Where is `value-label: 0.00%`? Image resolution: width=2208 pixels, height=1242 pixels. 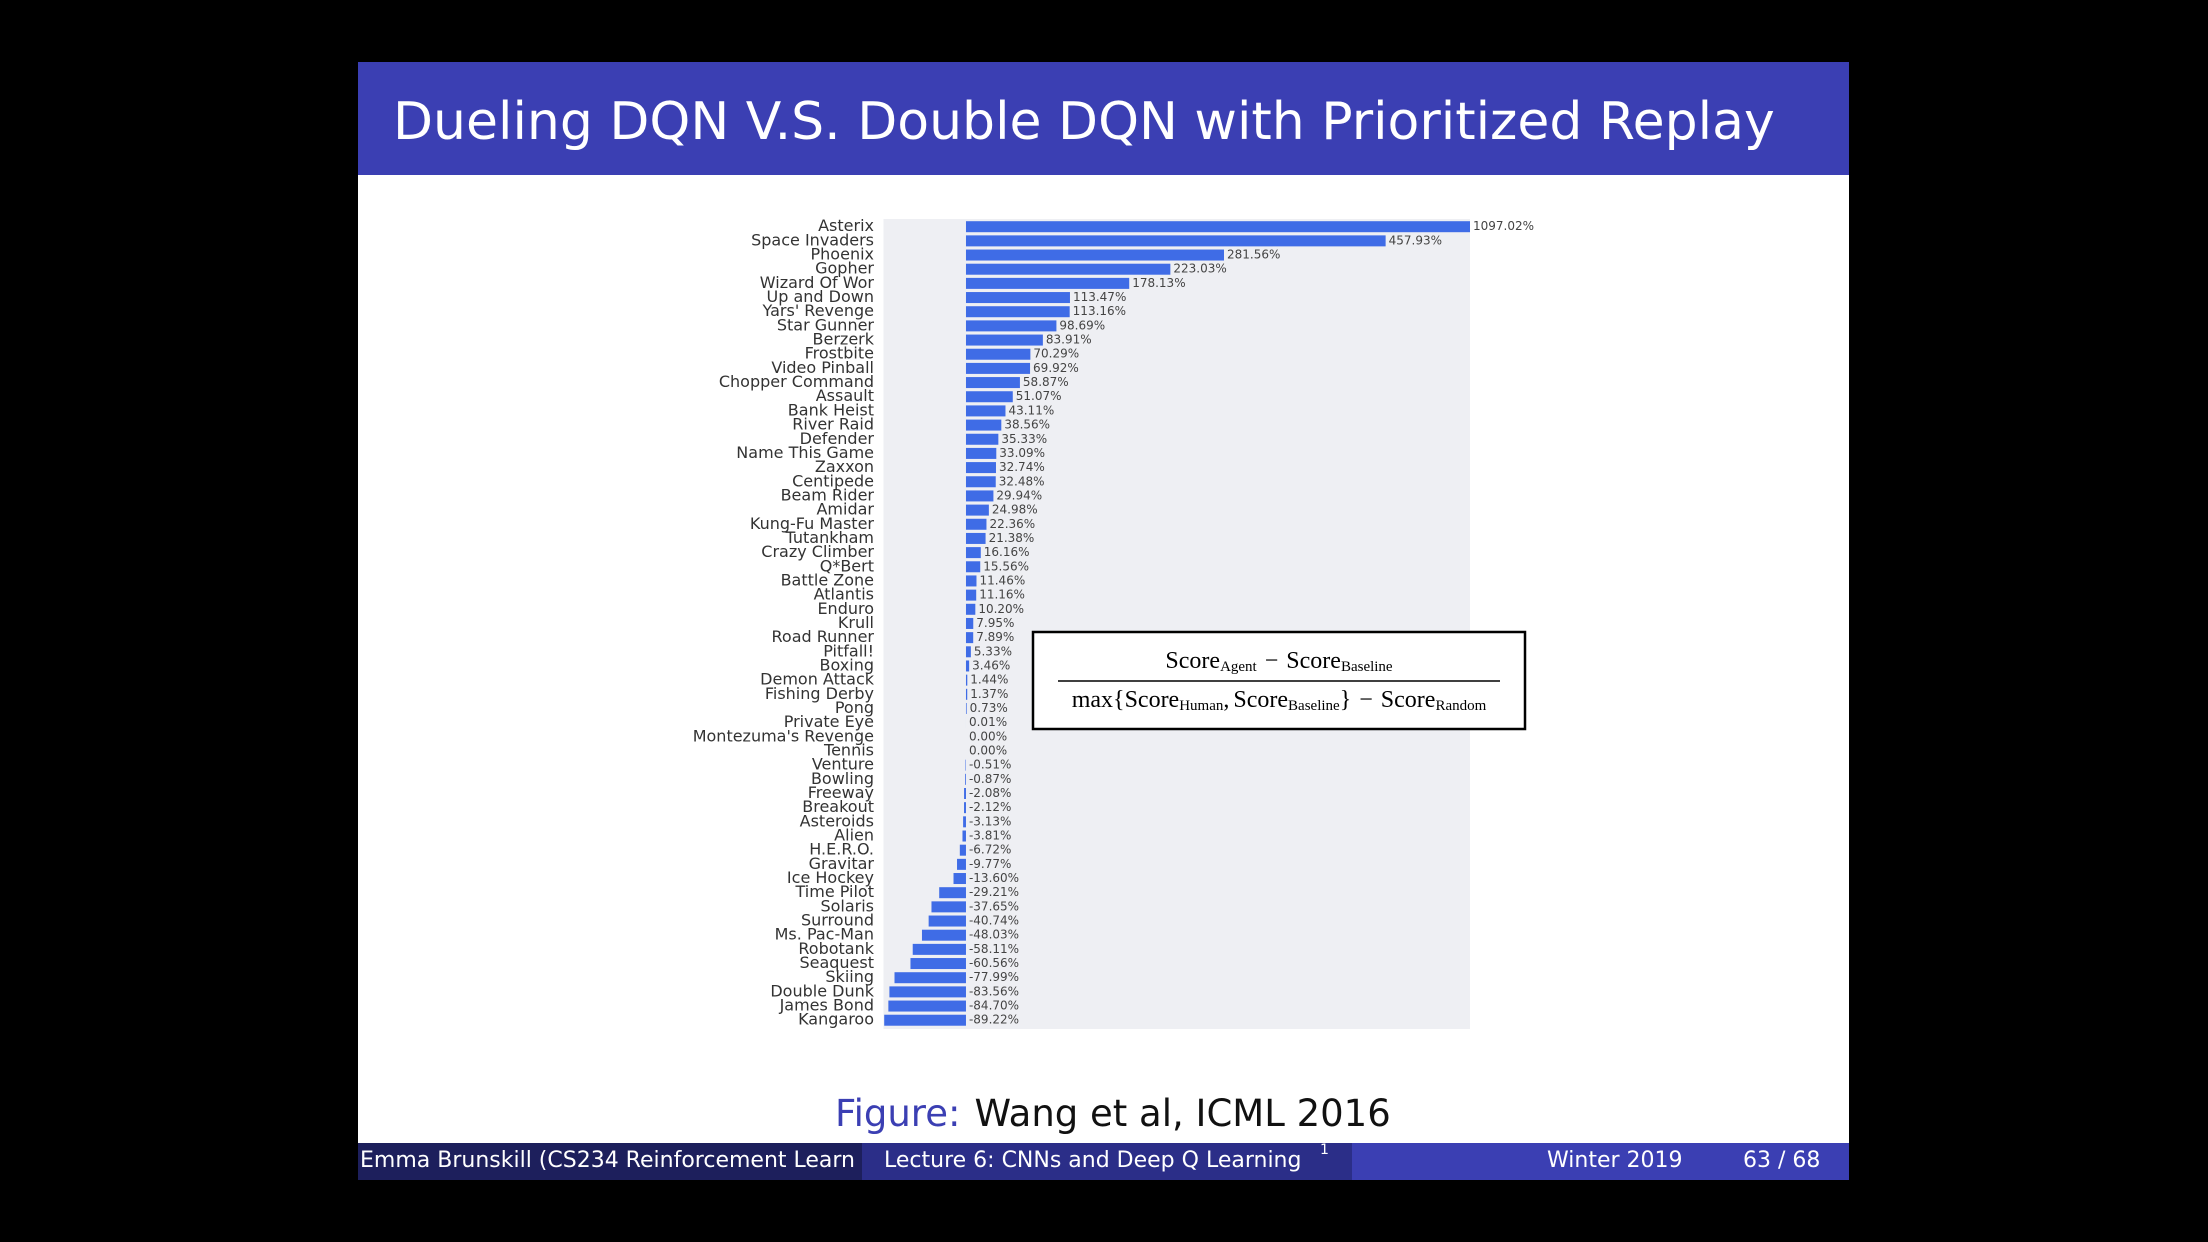 value-label: 0.00% is located at coordinates (988, 736).